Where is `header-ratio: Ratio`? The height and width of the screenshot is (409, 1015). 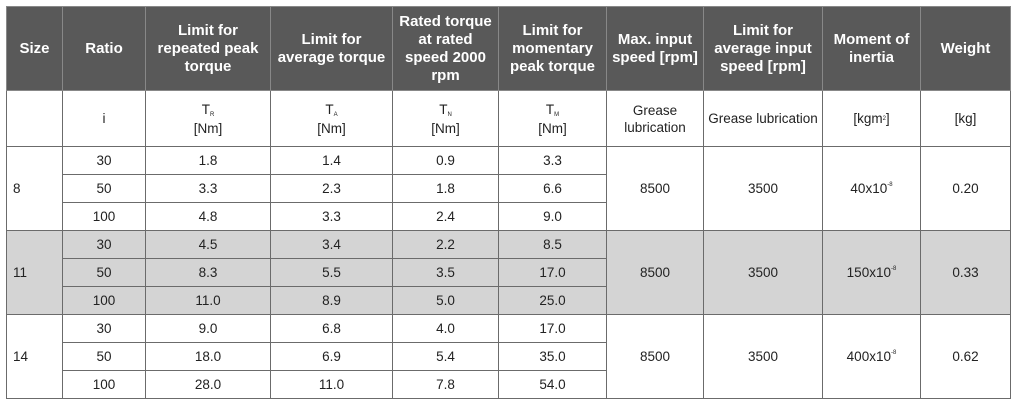
header-ratio: Ratio is located at coordinates (104, 48).